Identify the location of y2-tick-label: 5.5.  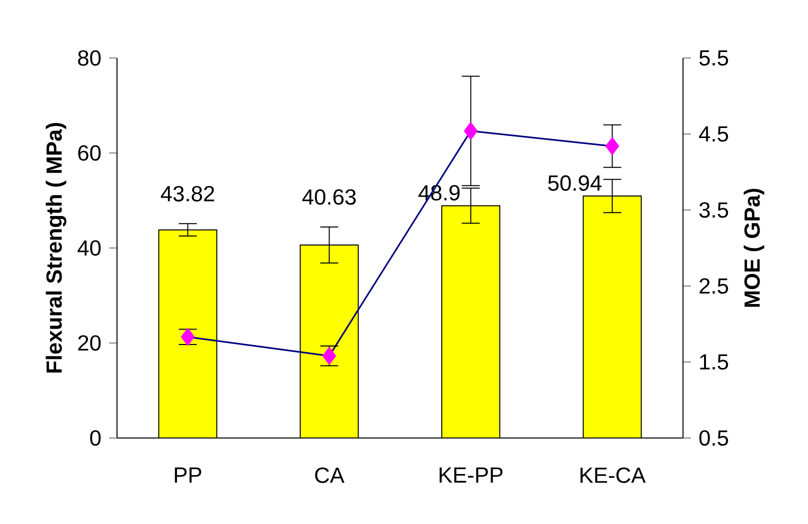
(713, 58).